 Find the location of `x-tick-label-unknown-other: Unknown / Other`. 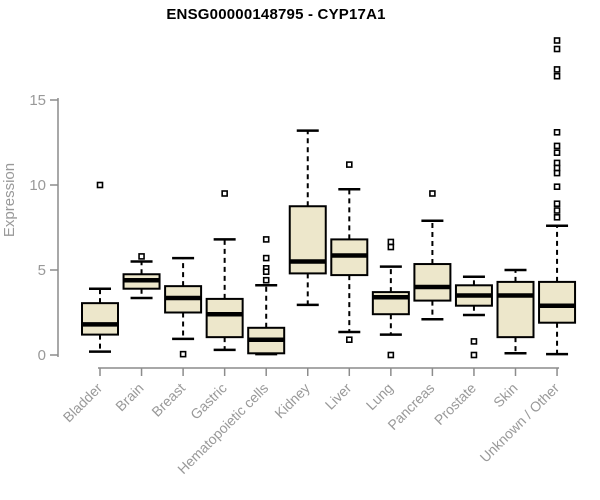

x-tick-label-unknown-other: Unknown / Other is located at coordinates (520, 423).